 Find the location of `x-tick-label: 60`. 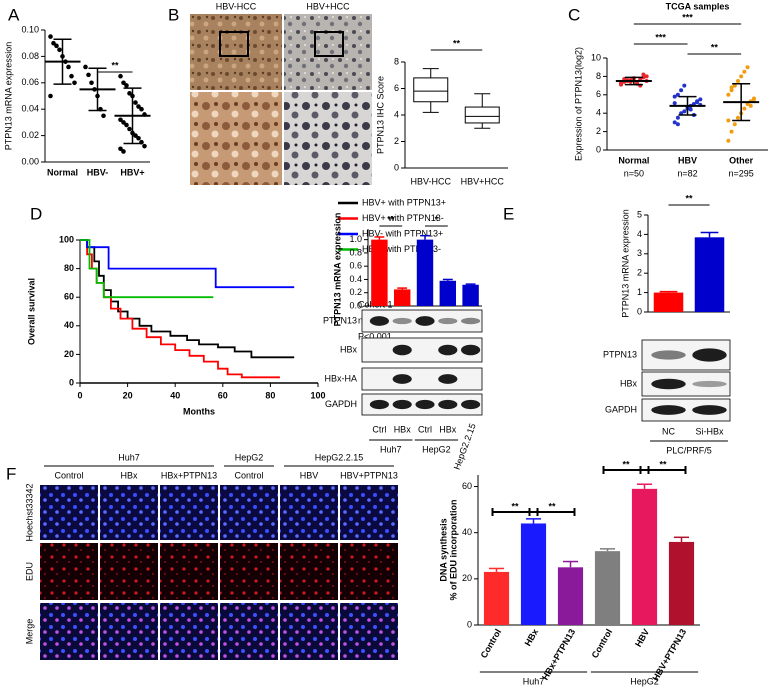

x-tick-label: 60 is located at coordinates (223, 395).